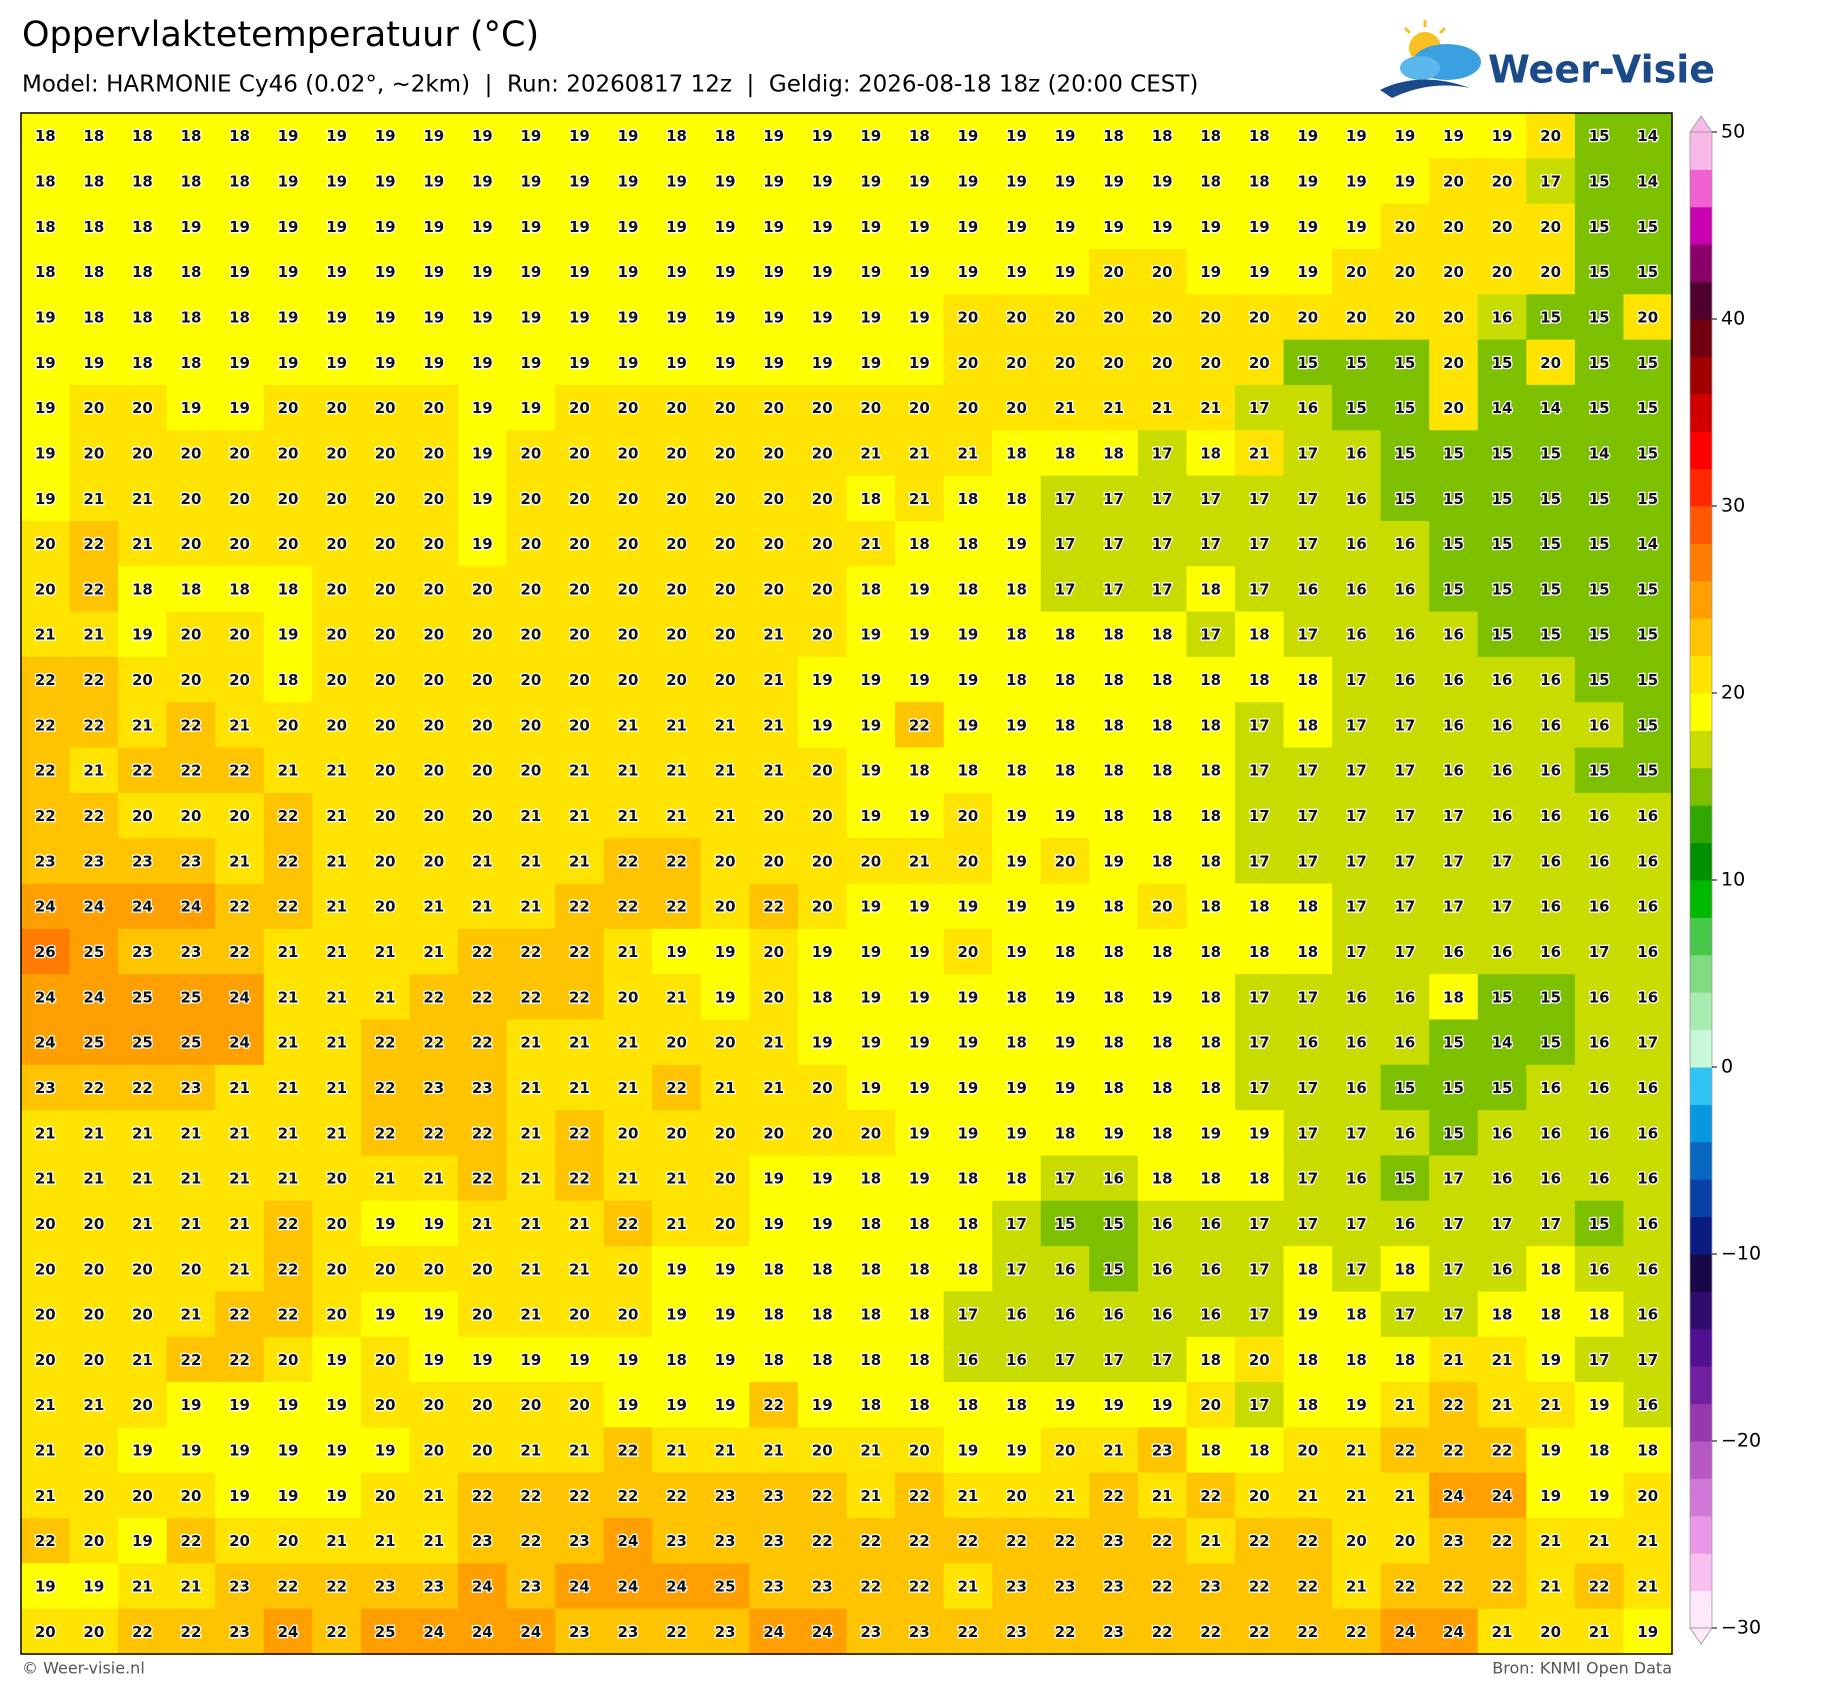 The image size is (1824, 1681). What do you see at coordinates (93, 907) in the screenshot?
I see `temperature-label: 24` at bounding box center [93, 907].